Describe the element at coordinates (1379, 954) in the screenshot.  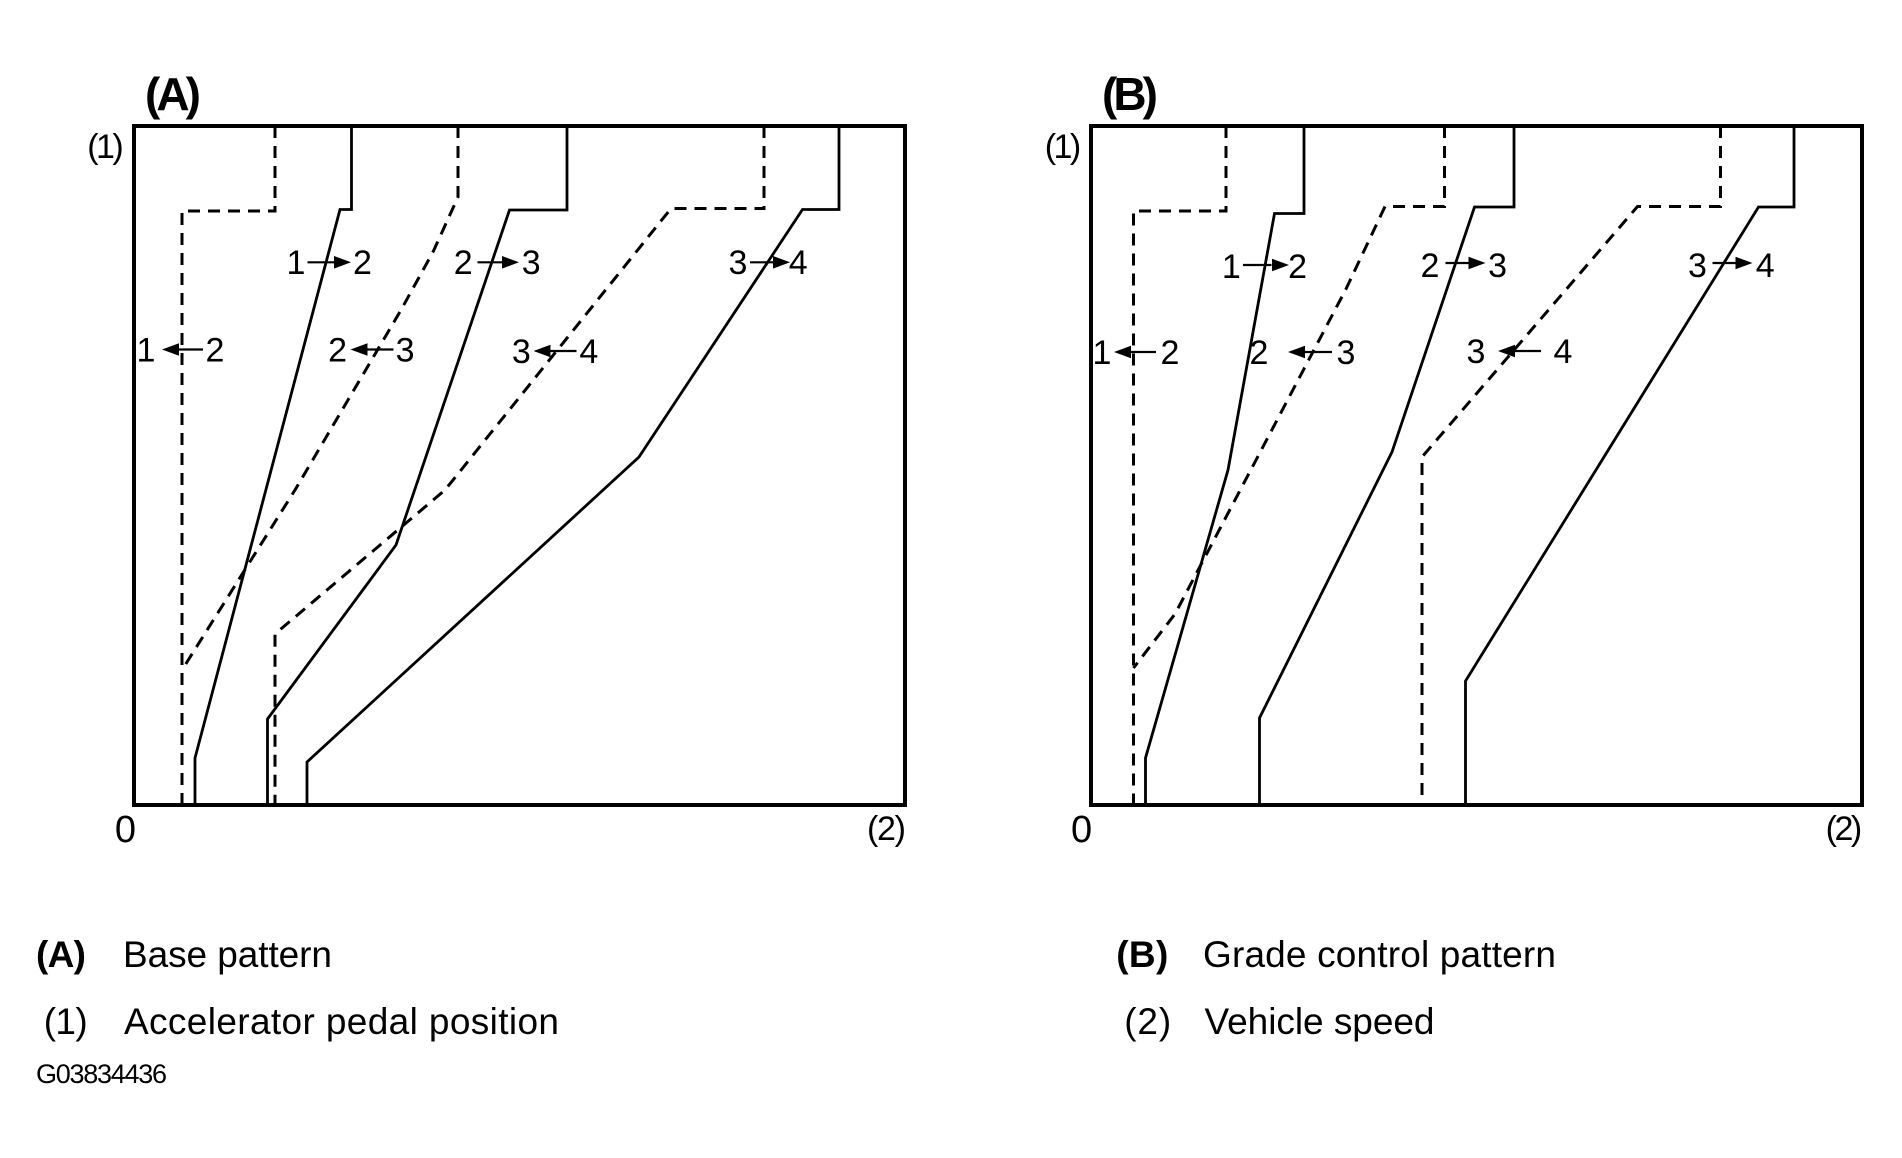
I see `svg-text: Grade control pattern` at that location.